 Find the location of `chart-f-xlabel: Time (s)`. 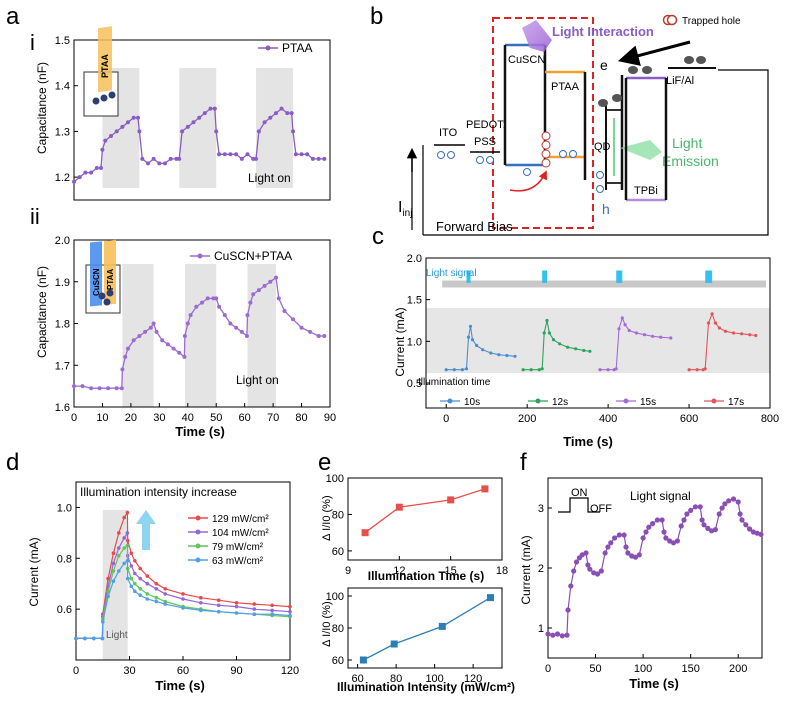

chart-f-xlabel: Time (s) is located at coordinates (654, 683).